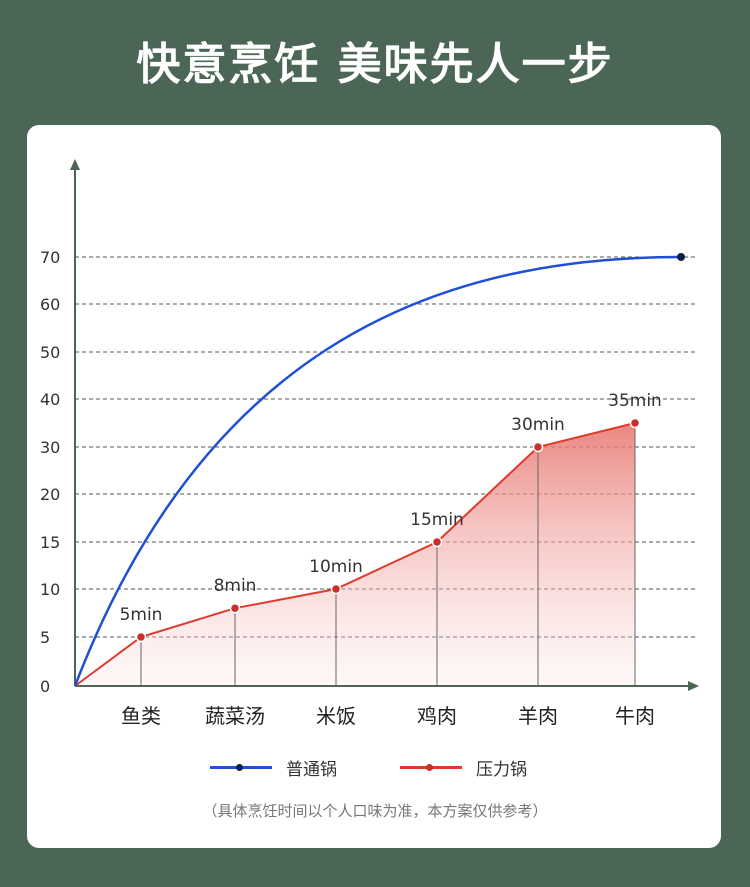 The height and width of the screenshot is (887, 750). Describe the element at coordinates (693, 686) in the screenshot. I see `x-axis-arrow` at that location.